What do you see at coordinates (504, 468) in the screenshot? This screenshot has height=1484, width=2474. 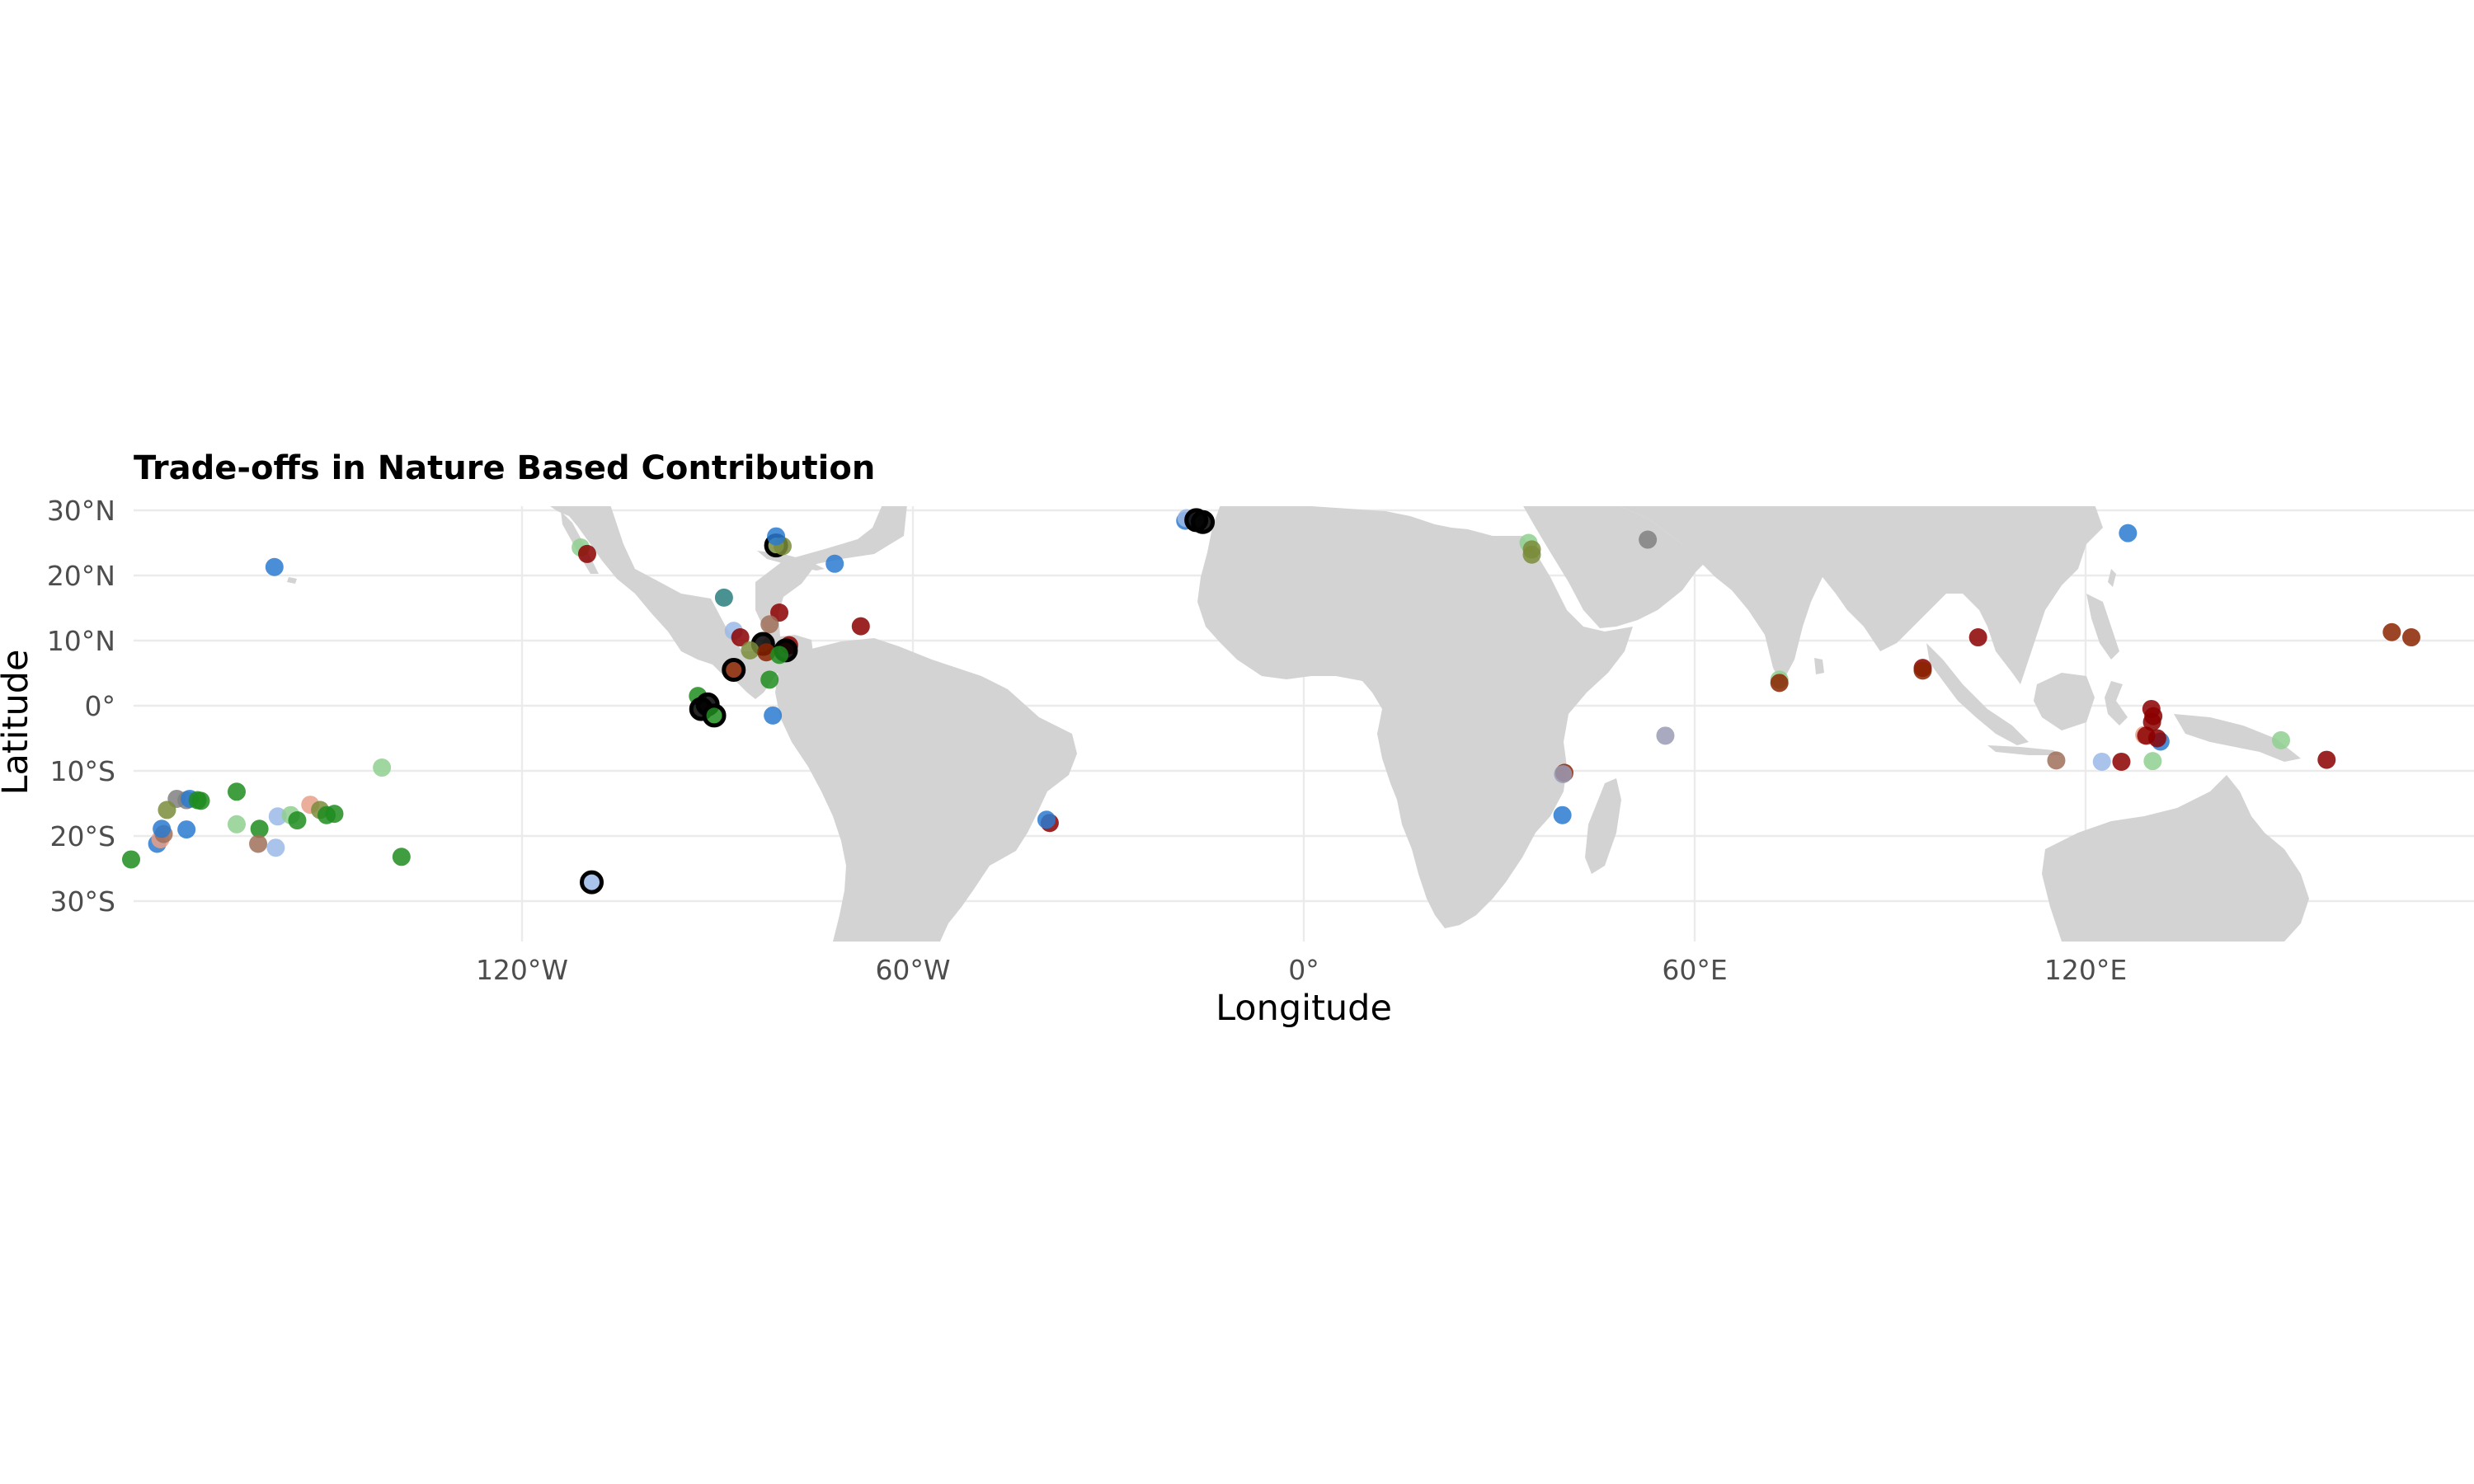 I see `chart-title: Trade-offs in Nature Based Contribution` at bounding box center [504, 468].